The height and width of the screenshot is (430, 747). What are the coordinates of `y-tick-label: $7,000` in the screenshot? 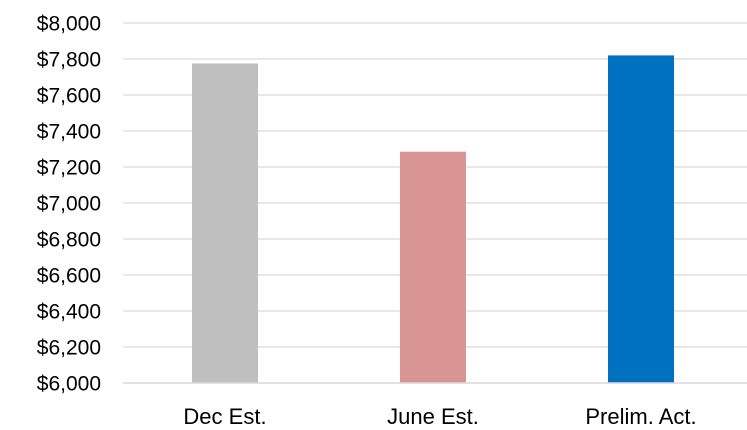 It's located at (69, 204).